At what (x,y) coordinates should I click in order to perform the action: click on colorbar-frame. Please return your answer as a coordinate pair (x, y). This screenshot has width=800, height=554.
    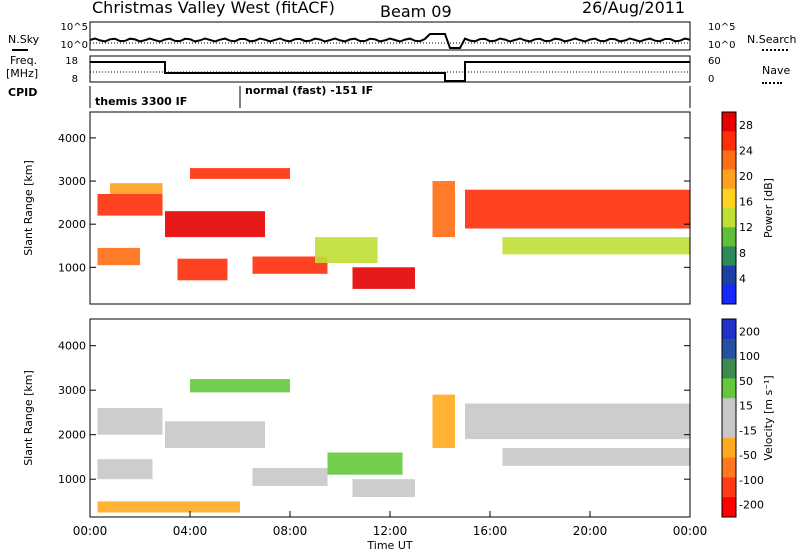
    Looking at the image, I should click on (729, 208).